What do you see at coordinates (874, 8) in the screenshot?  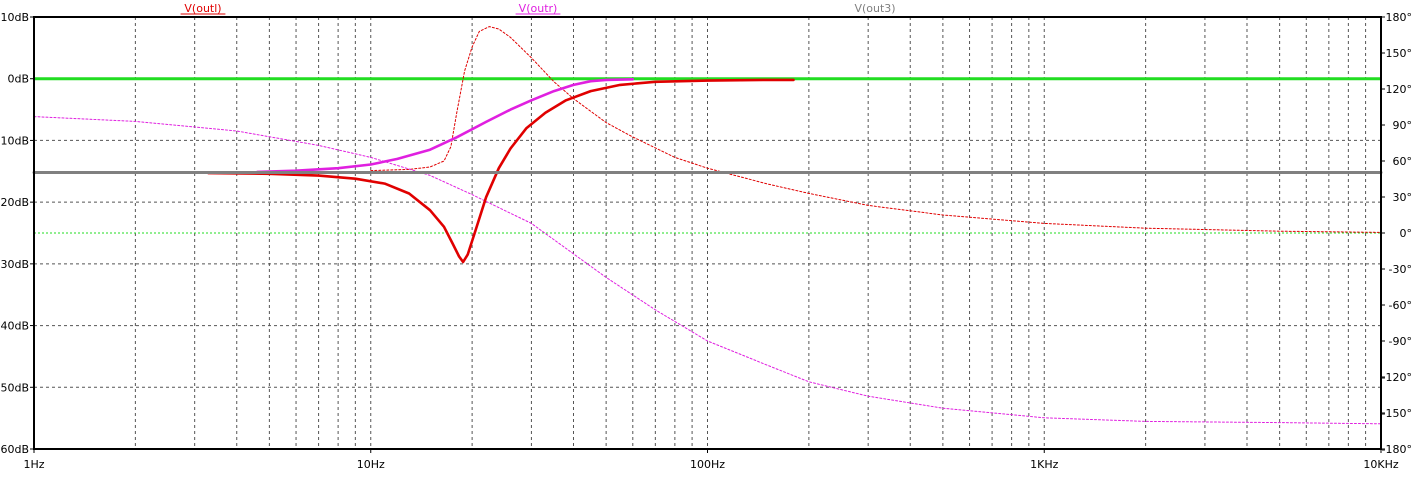 I see `legend-label: V(out3)` at bounding box center [874, 8].